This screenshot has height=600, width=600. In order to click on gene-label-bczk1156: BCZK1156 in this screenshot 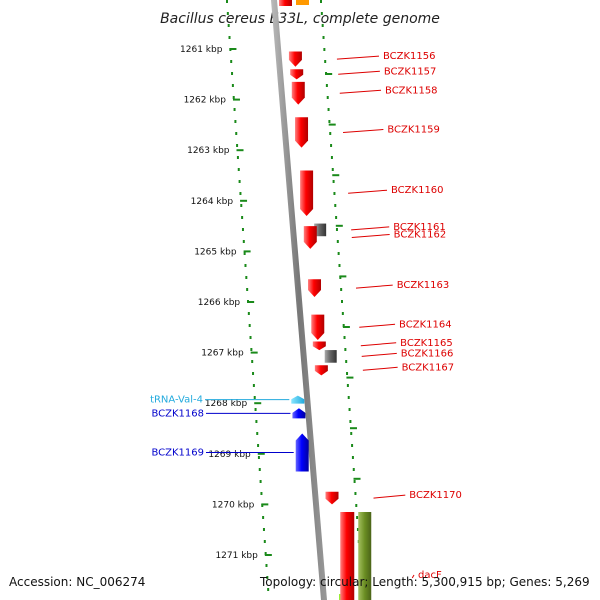, I will do `click(409, 56)`.